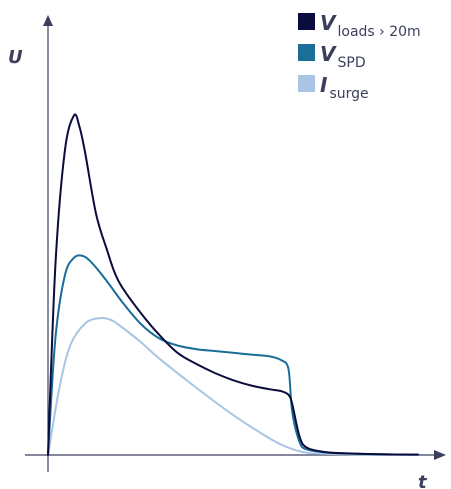  I want to click on y-axis-label: U, so click(15, 57).